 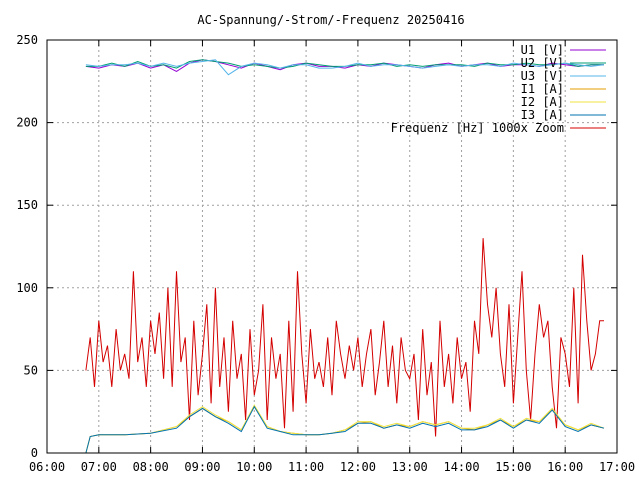 I want to click on x-tick-label: 16:00, so click(x=565, y=467).